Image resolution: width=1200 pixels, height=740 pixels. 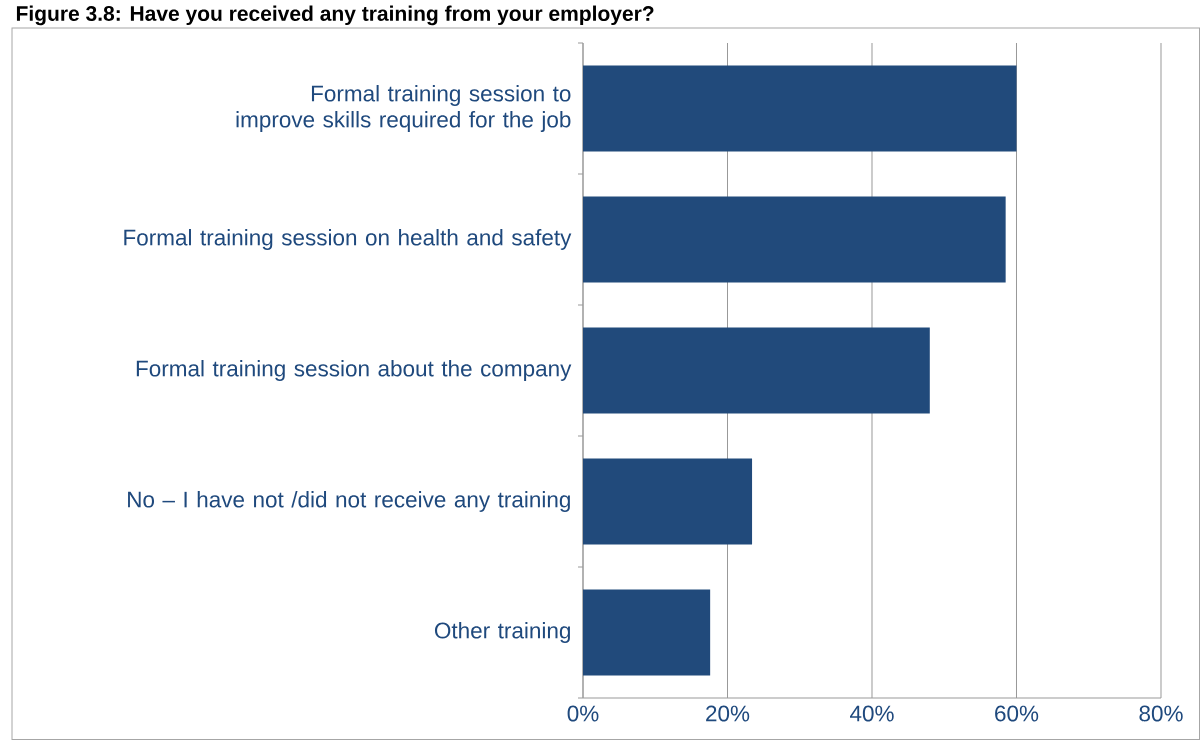 I want to click on y-tick-label: Other training, so click(x=502, y=632).